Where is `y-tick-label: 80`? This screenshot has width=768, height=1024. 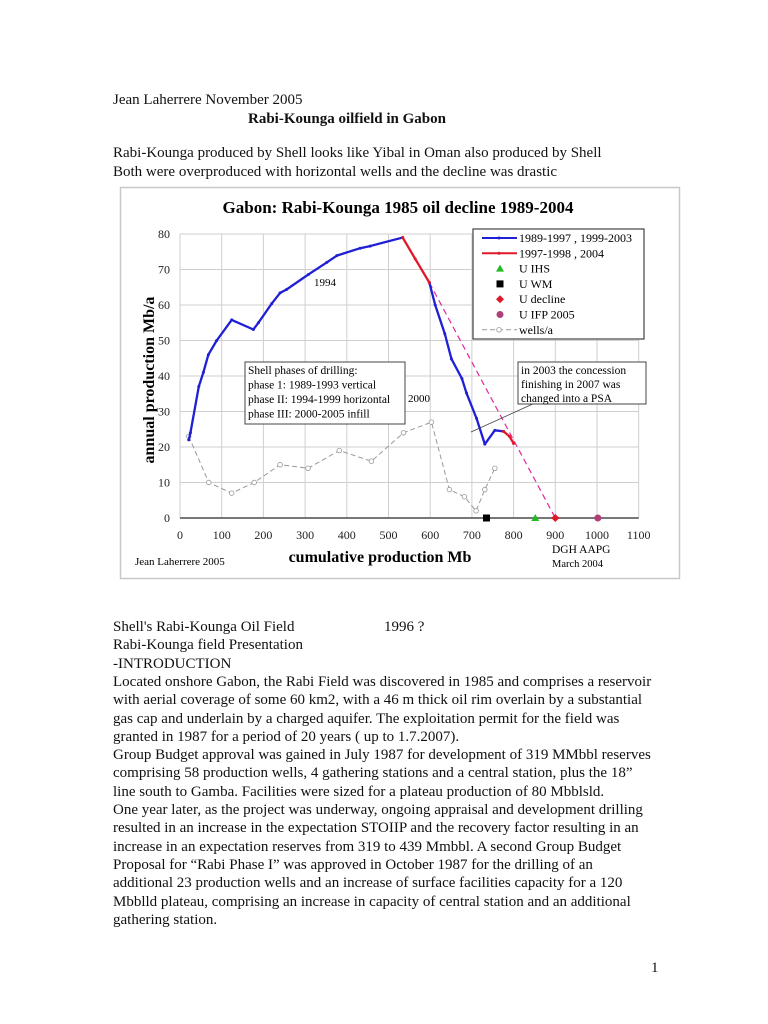 y-tick-label: 80 is located at coordinates (164, 234).